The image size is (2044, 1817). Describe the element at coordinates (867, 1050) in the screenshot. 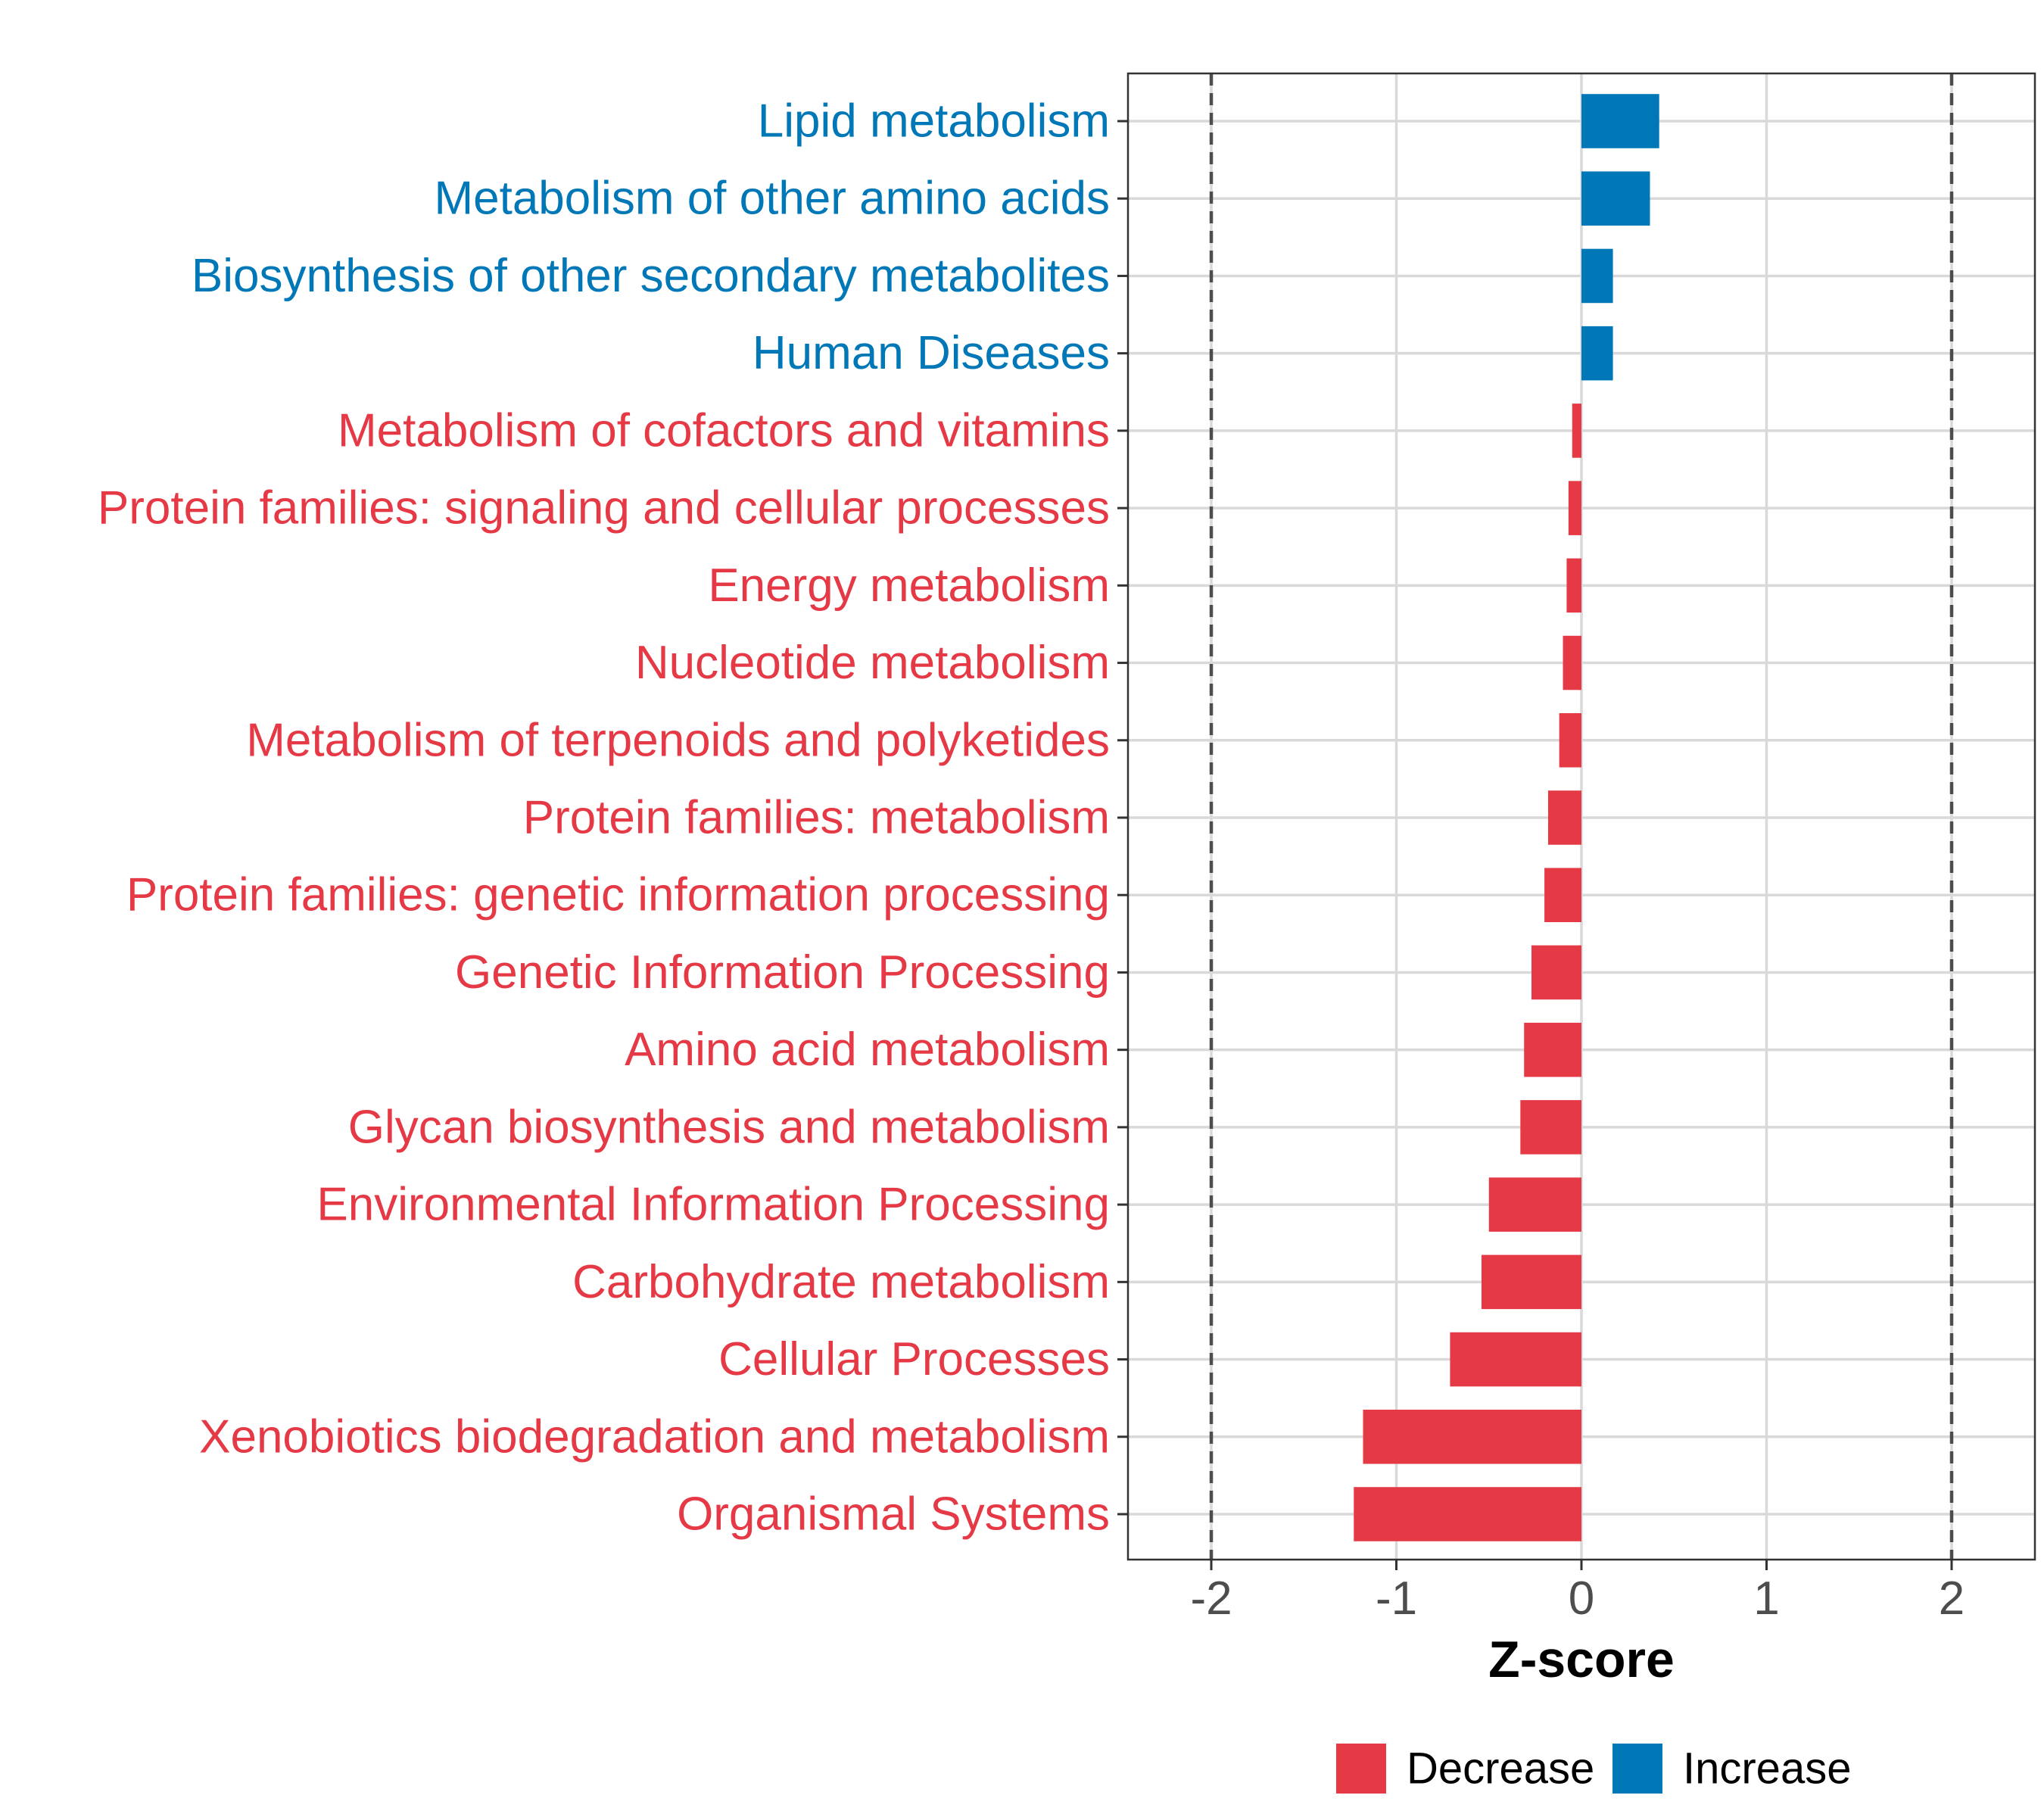

I see `category-label-12: Amino acid metabolism` at that location.